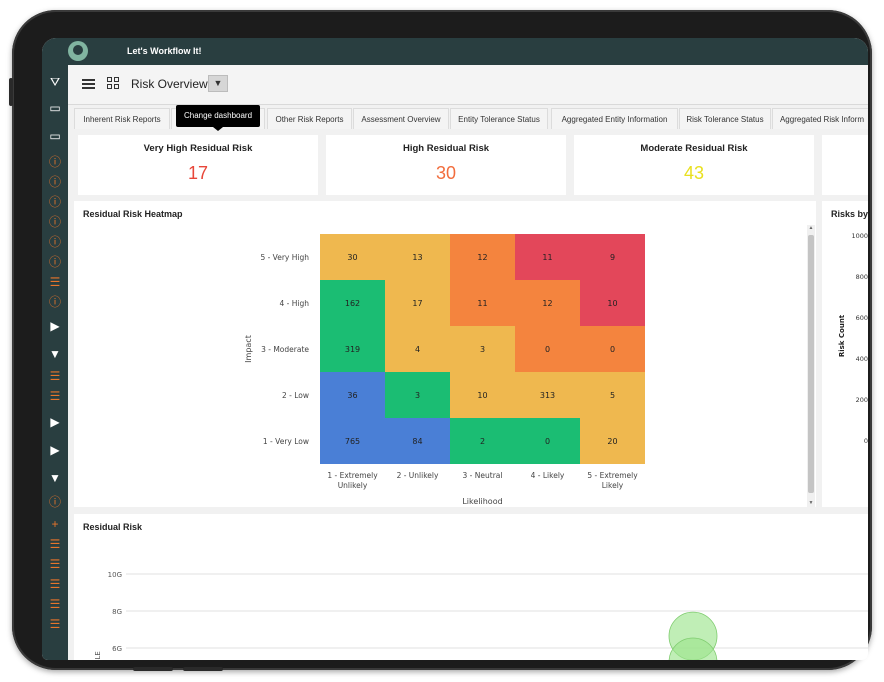 This screenshot has height=682, width=884. I want to click on app-logo, so click(78, 51).